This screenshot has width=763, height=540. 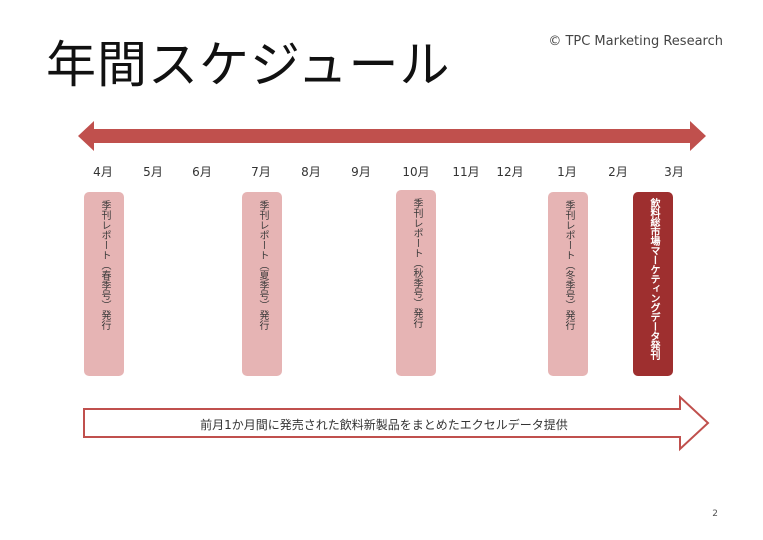 I want to click on card-winter-report: 季刊レポート（冬季号）発行, so click(x=568, y=284).